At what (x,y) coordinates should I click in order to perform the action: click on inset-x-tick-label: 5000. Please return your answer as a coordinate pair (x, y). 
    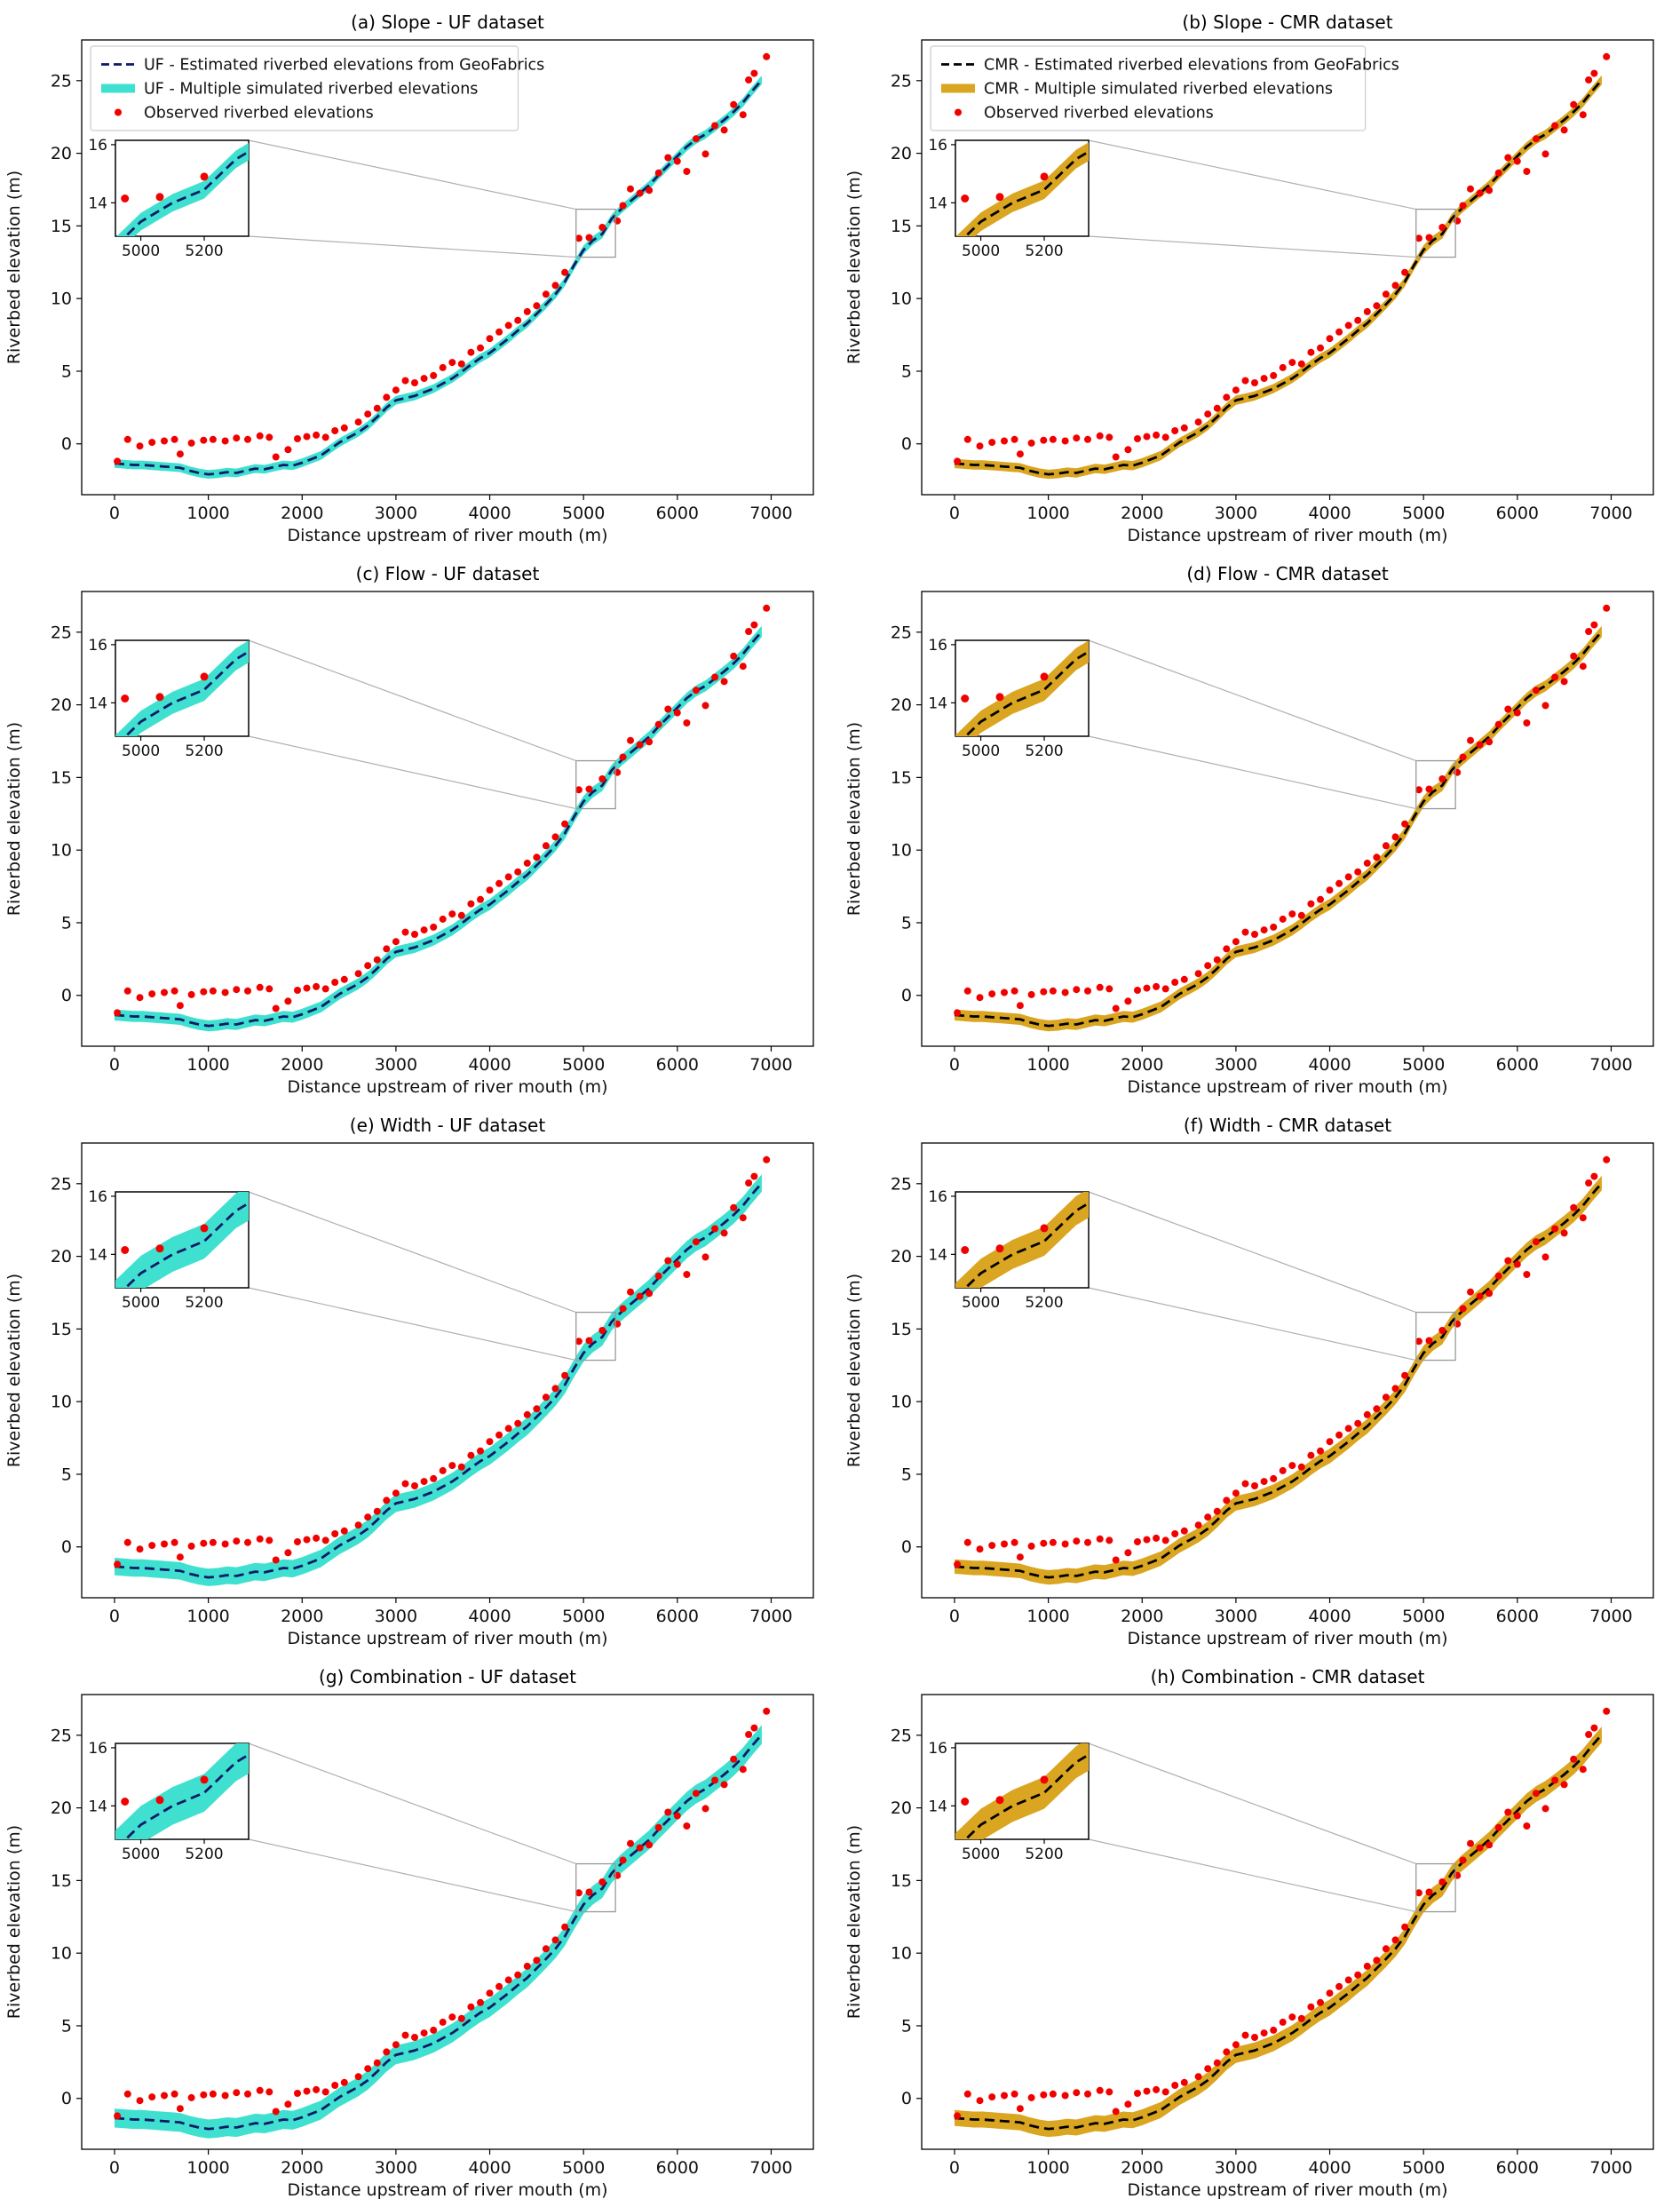
    Looking at the image, I should click on (981, 1303).